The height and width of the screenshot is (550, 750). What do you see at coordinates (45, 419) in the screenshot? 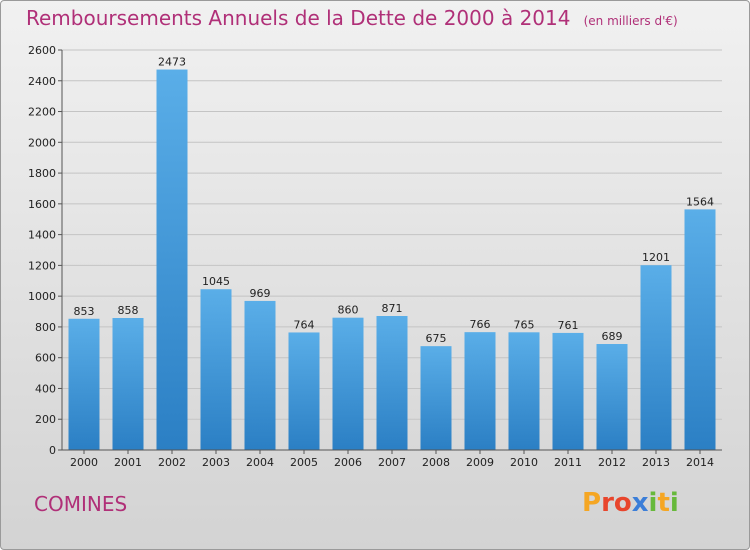
I see `y-tick-label: 200` at bounding box center [45, 419].